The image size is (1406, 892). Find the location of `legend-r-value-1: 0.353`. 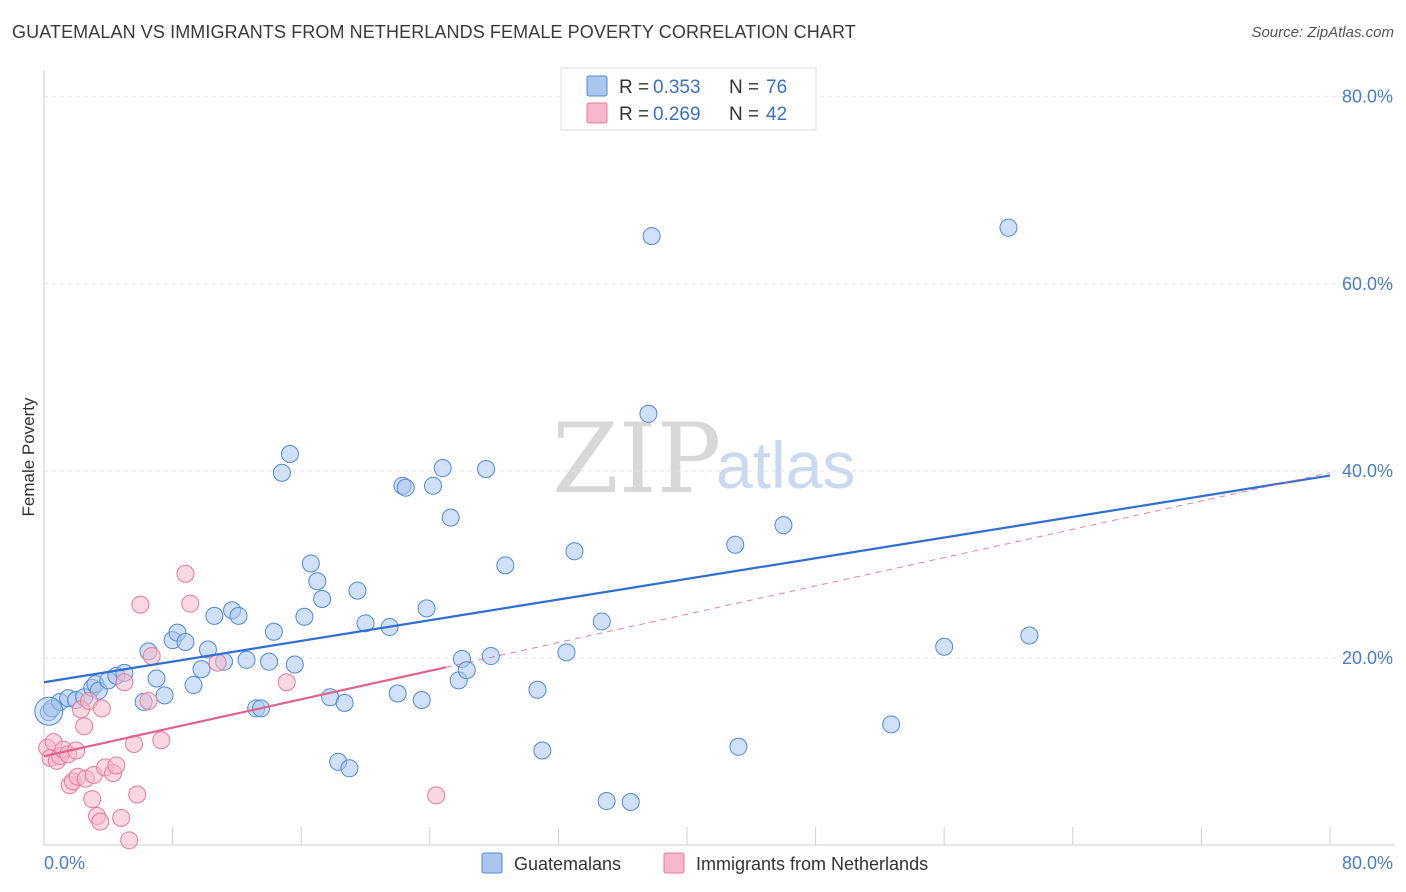

legend-r-value-1: 0.353 is located at coordinates (677, 87).